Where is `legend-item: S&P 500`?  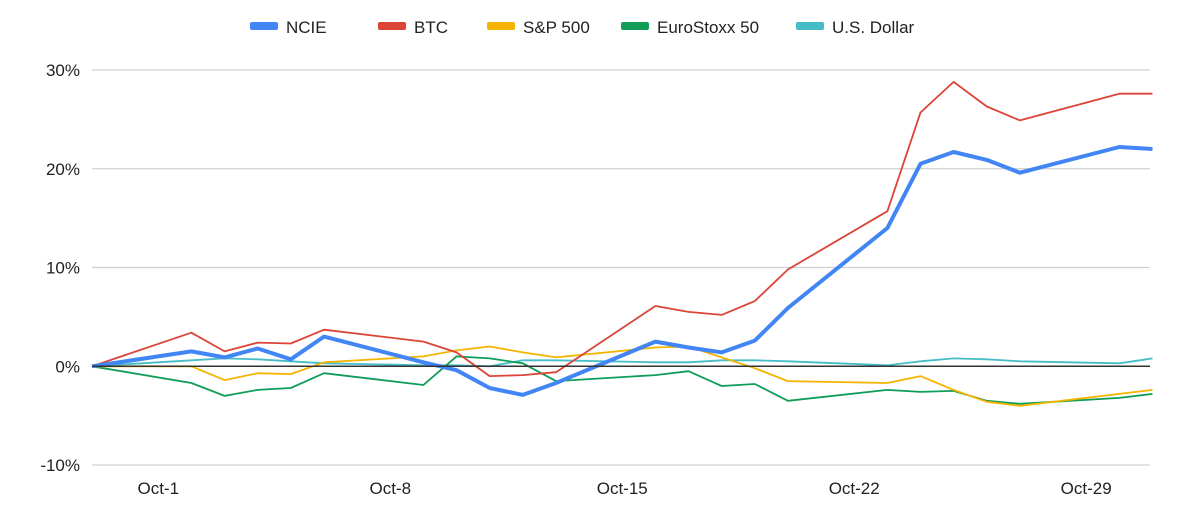 legend-item: S&P 500 is located at coordinates (538, 27).